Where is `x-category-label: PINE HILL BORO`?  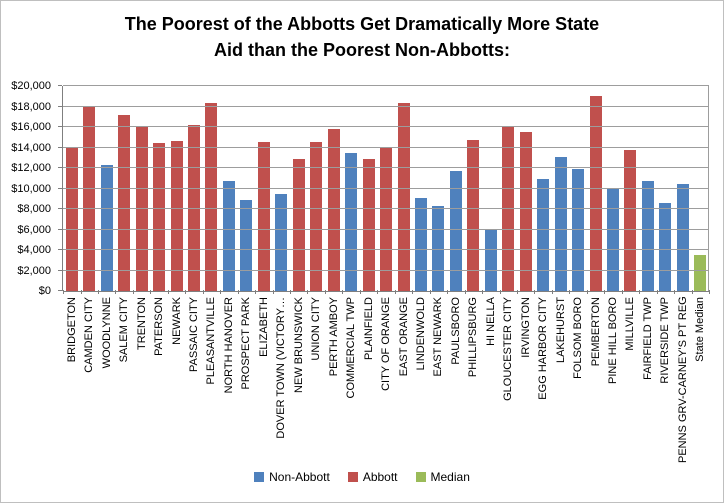 x-category-label: PINE HILL BORO is located at coordinates (613, 341).